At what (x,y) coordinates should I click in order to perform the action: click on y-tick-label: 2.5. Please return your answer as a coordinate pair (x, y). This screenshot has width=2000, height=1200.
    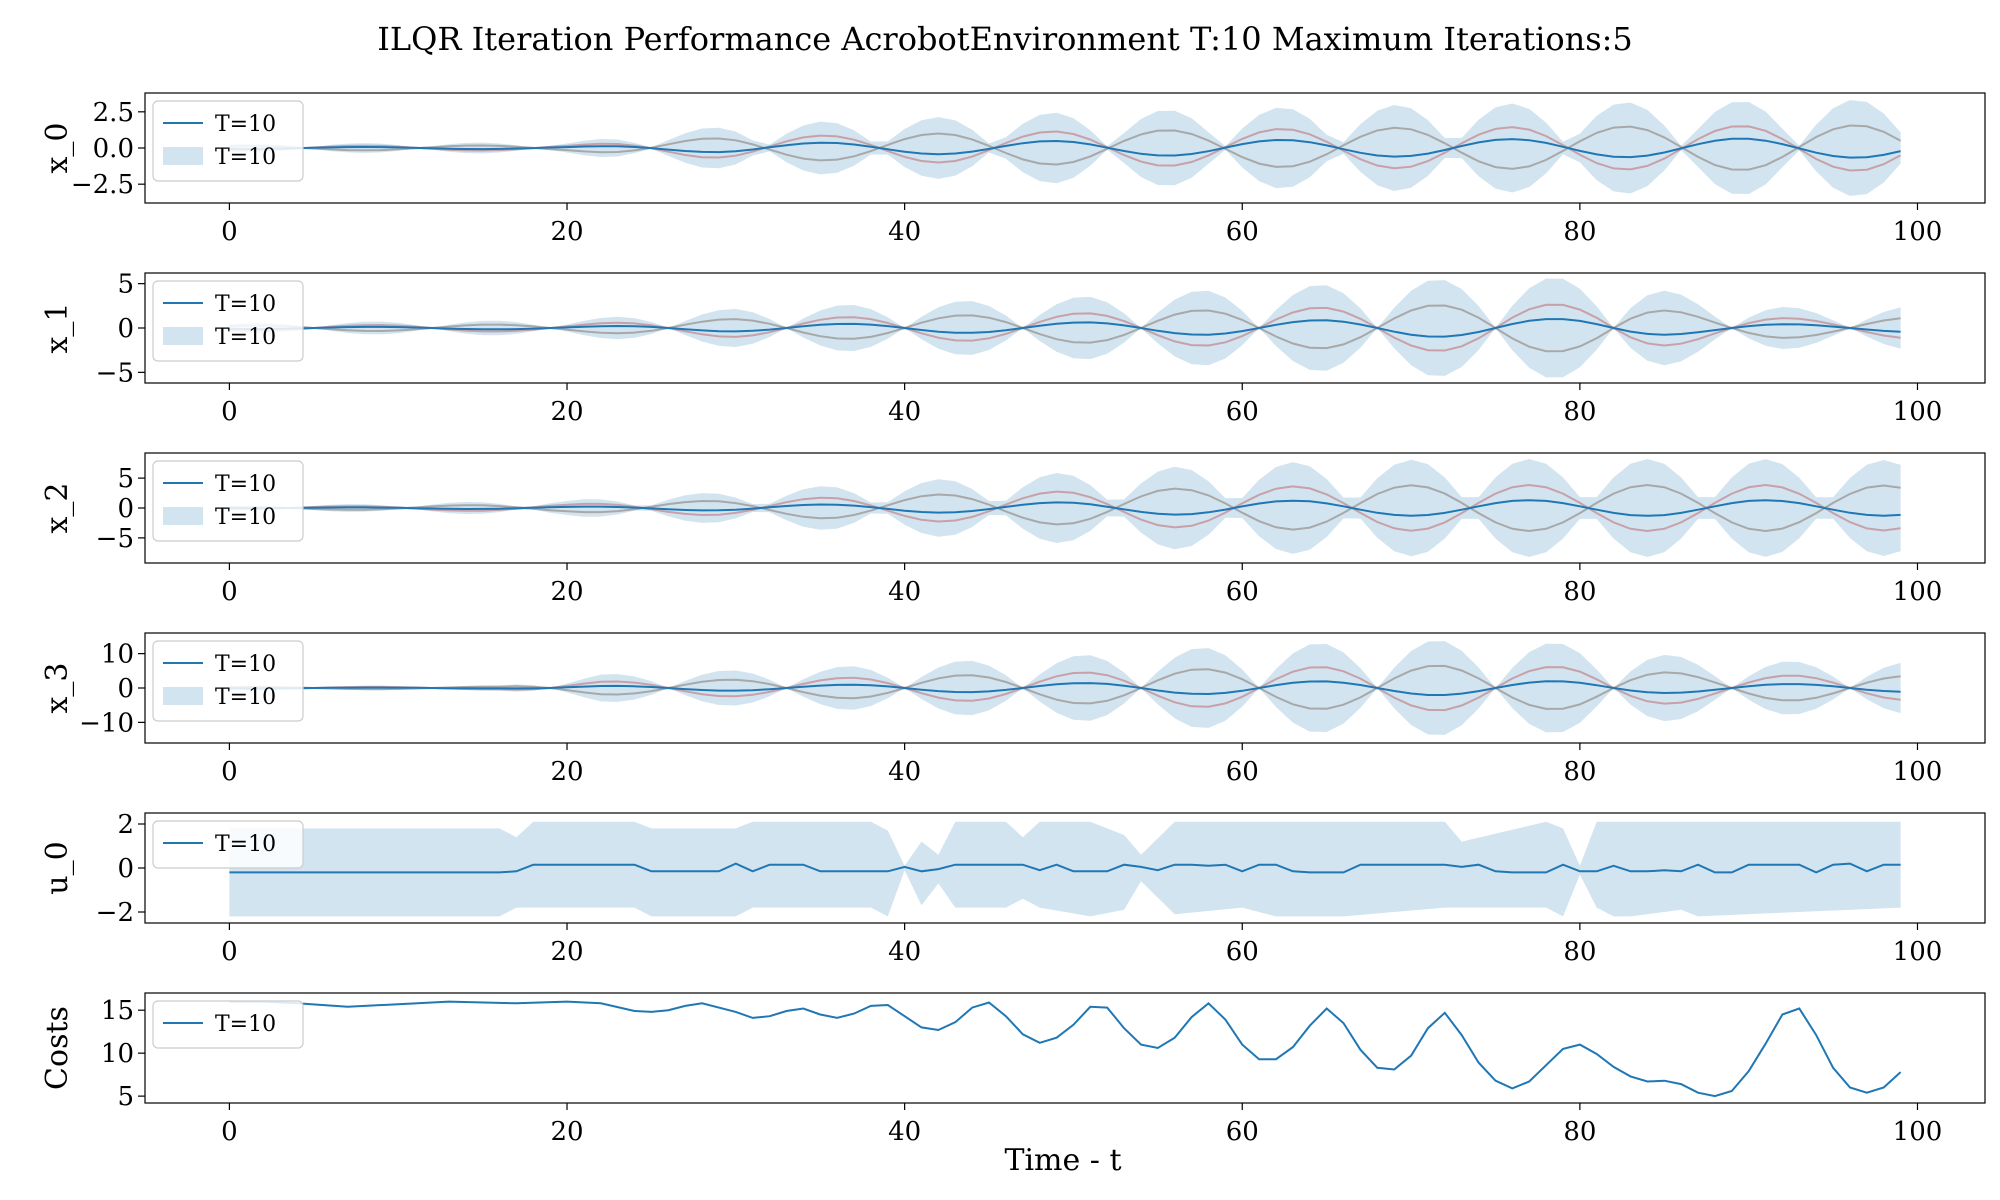
    Looking at the image, I should click on (113, 113).